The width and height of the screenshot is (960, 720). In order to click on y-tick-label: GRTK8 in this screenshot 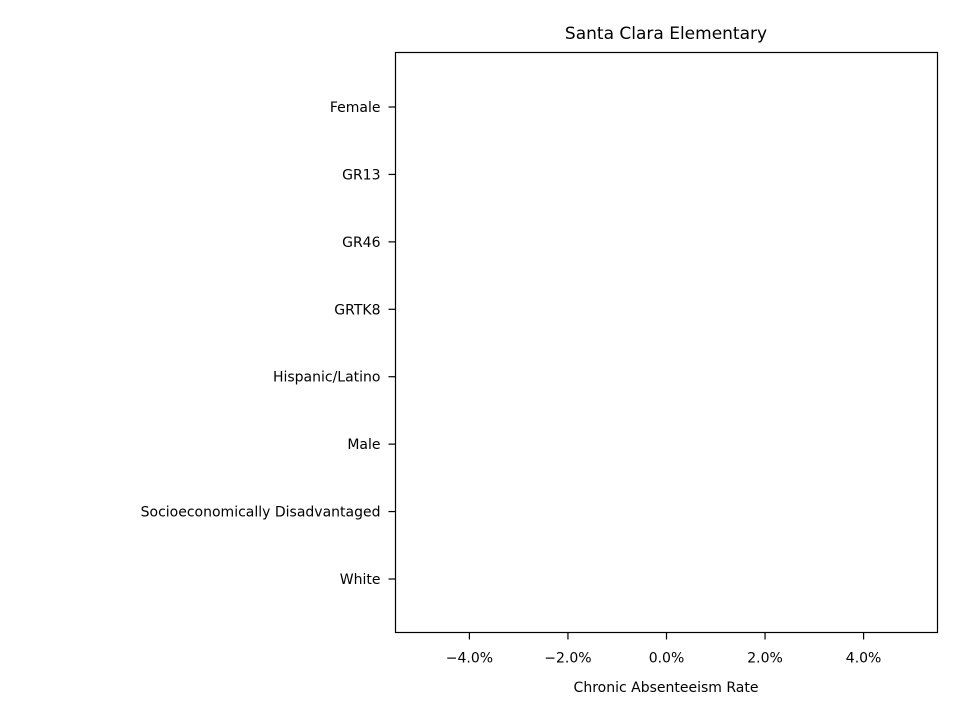, I will do `click(357, 310)`.